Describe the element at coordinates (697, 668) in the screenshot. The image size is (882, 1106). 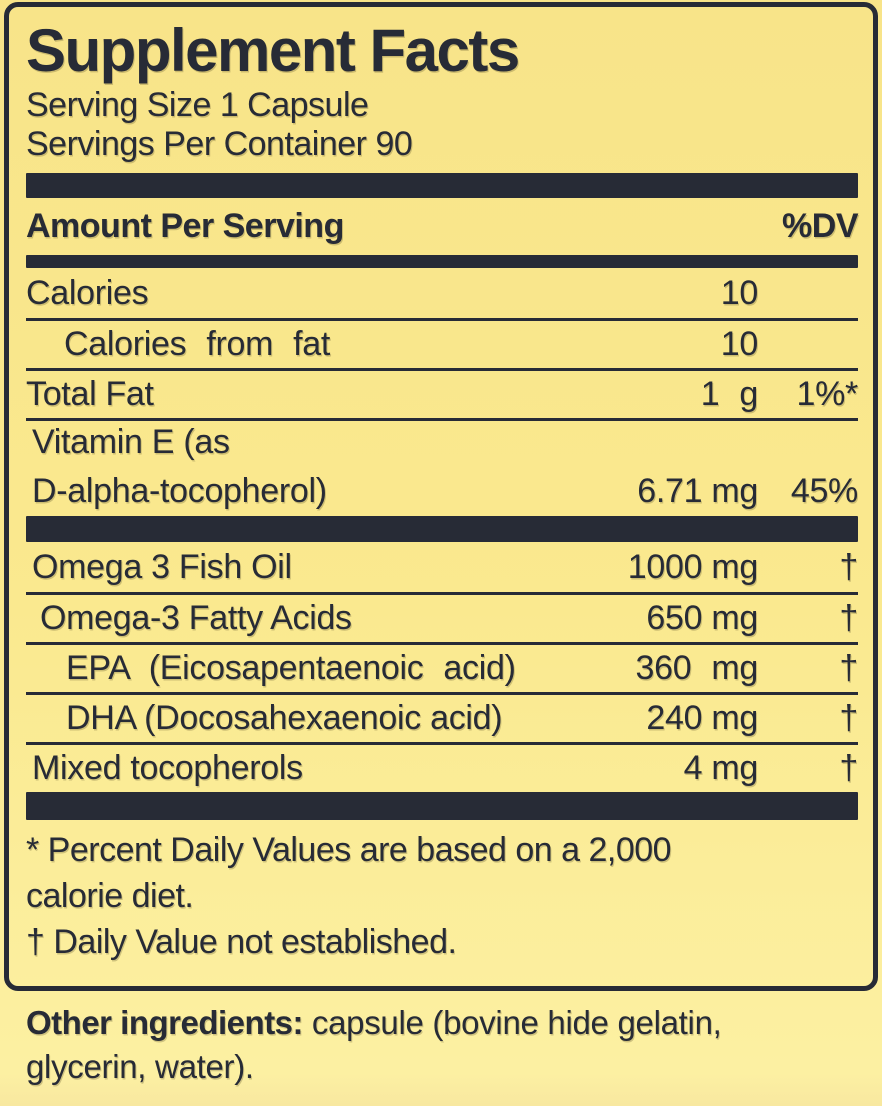
I see `nutrient-amount: 360 mg` at that location.